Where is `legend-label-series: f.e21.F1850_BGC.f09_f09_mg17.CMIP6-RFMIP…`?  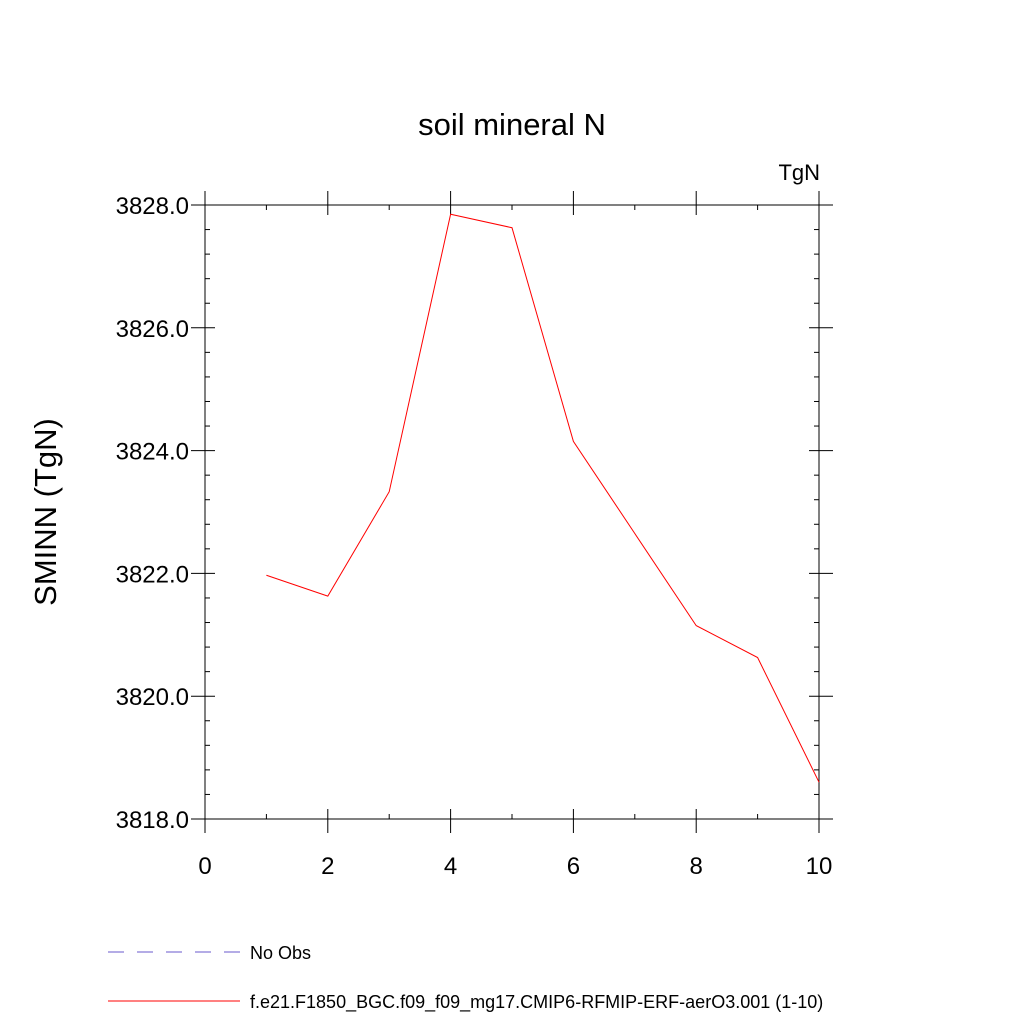 legend-label-series: f.e21.F1850_BGC.f09_f09_mg17.CMIP6-RFMIP… is located at coordinates (536, 1002).